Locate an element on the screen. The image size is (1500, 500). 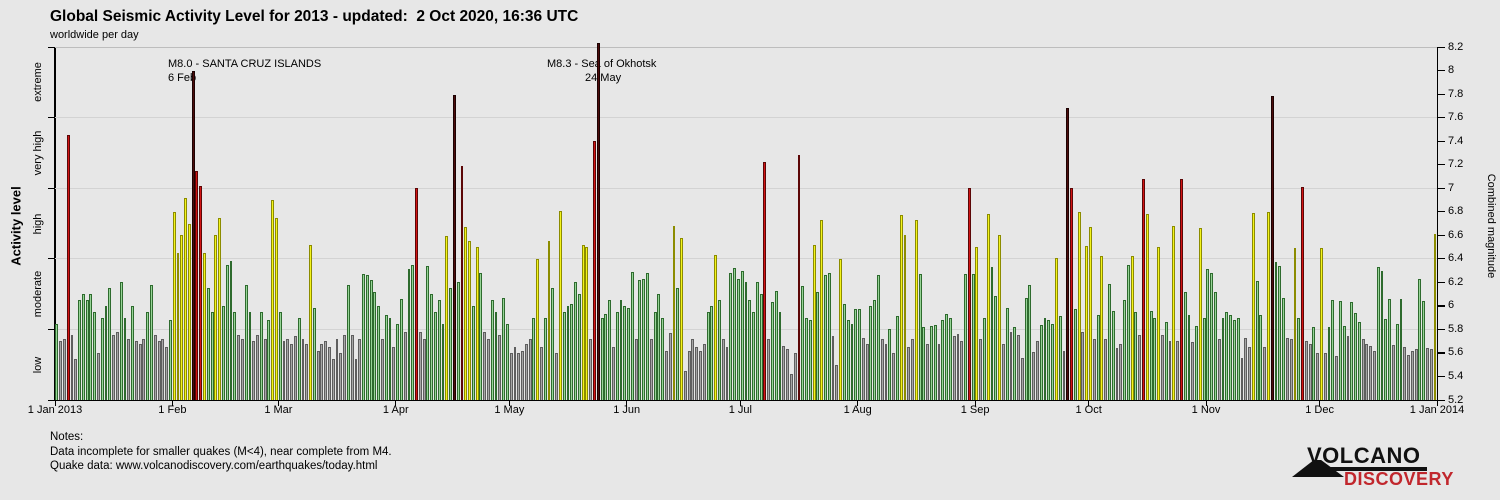
activity-level-label: moderate is located at coordinates (38, 294).